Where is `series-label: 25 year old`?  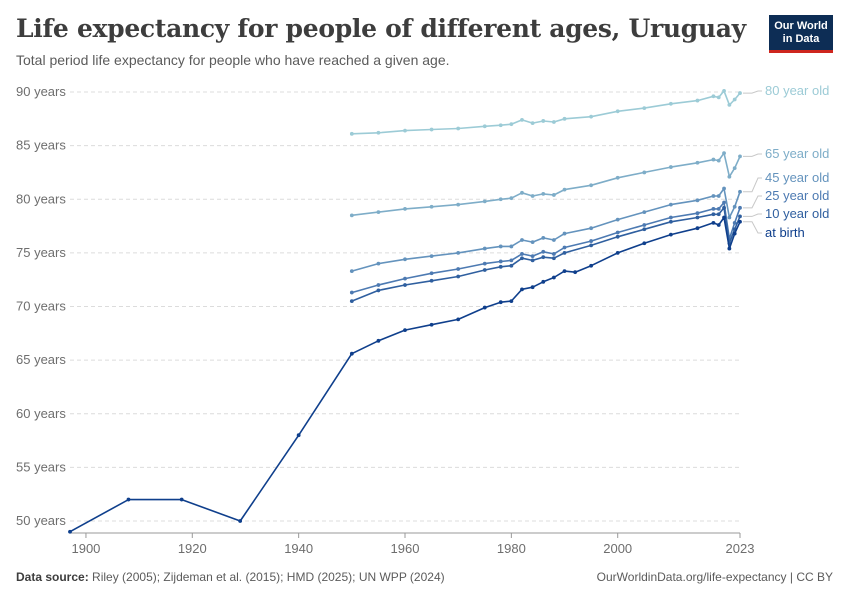 series-label: 25 year old is located at coordinates (797, 195).